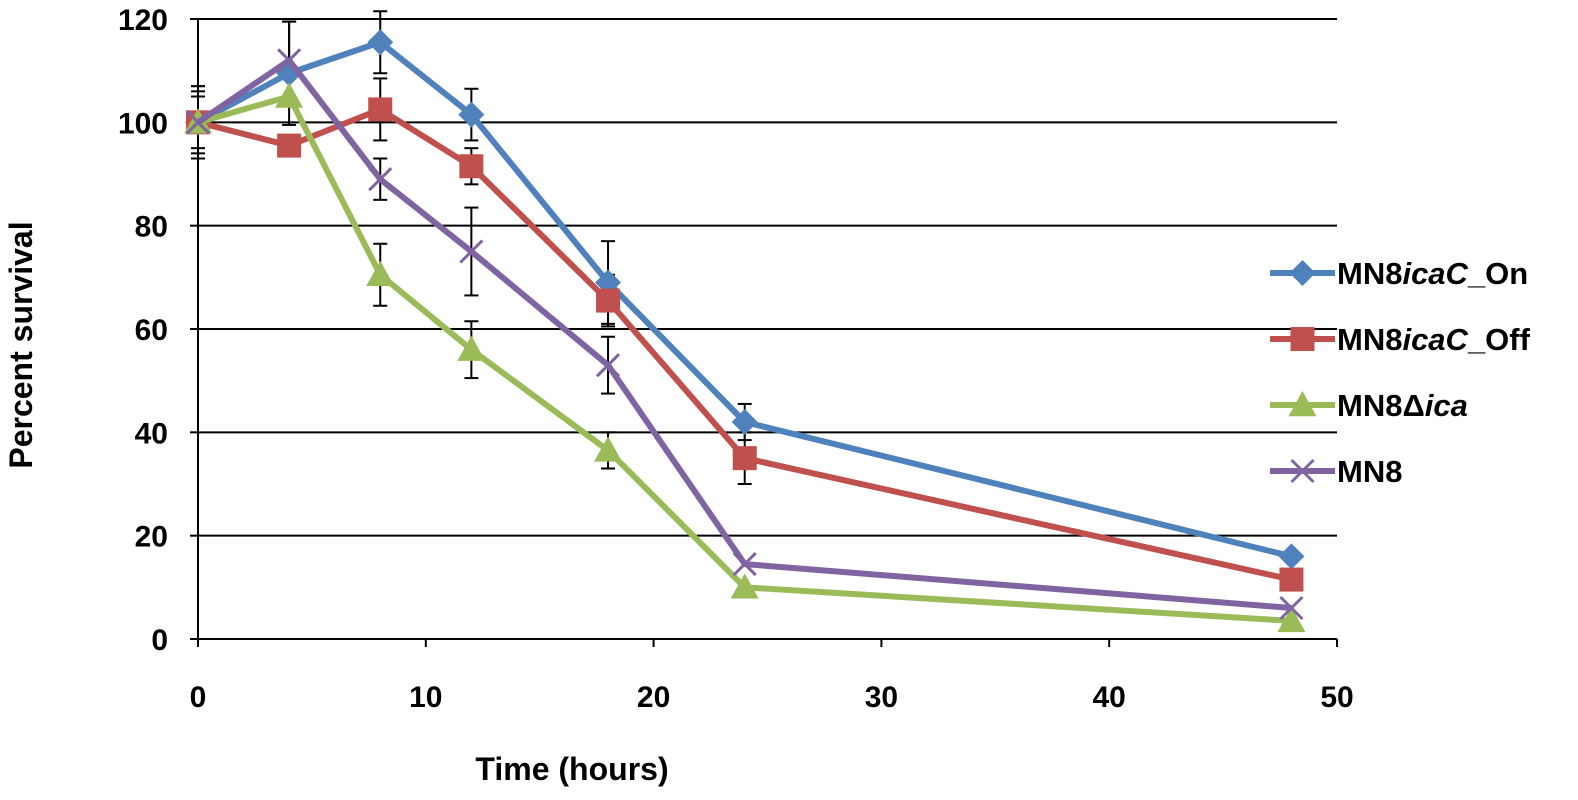  Describe the element at coordinates (1336, 471) in the screenshot. I see `legend-item: MN8` at that location.